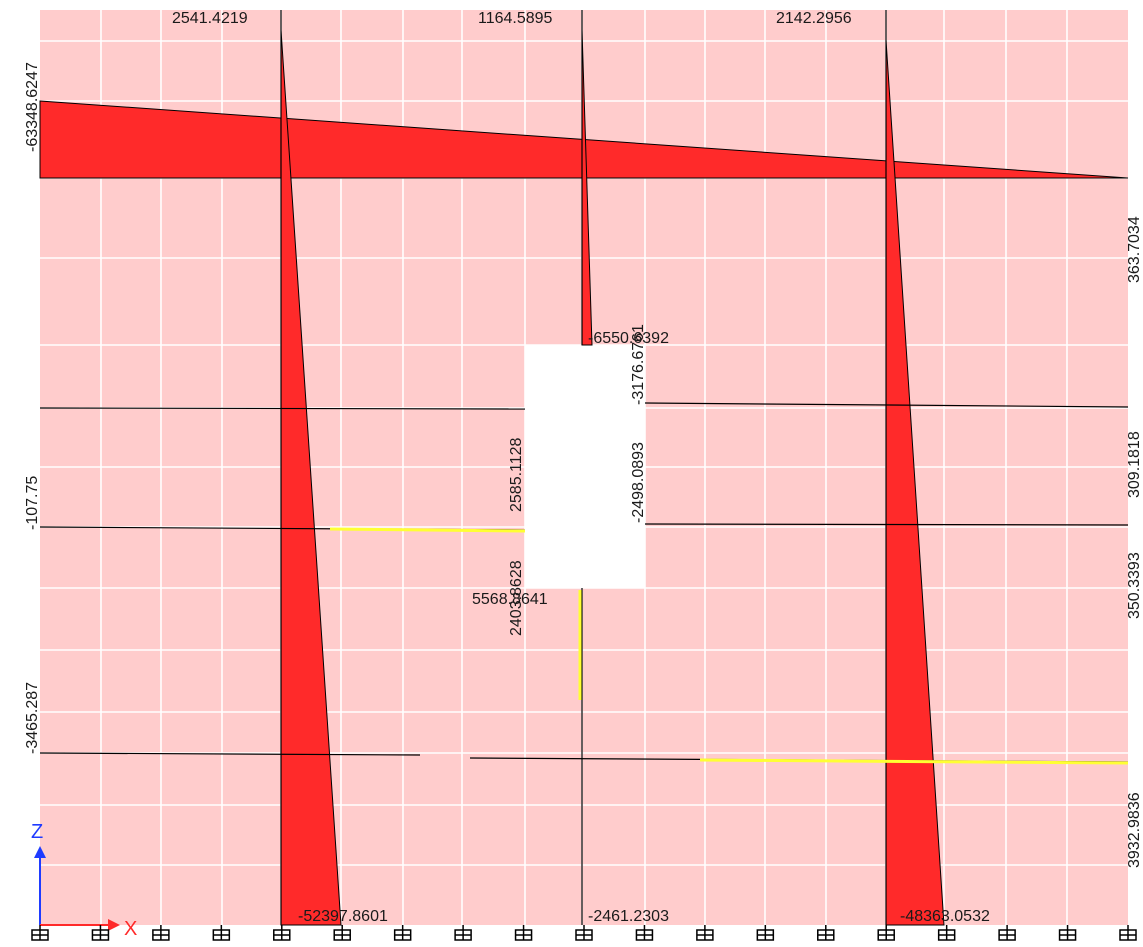 This screenshot has height=947, width=1143. I want to click on beam-left-upper, so click(282, 408).